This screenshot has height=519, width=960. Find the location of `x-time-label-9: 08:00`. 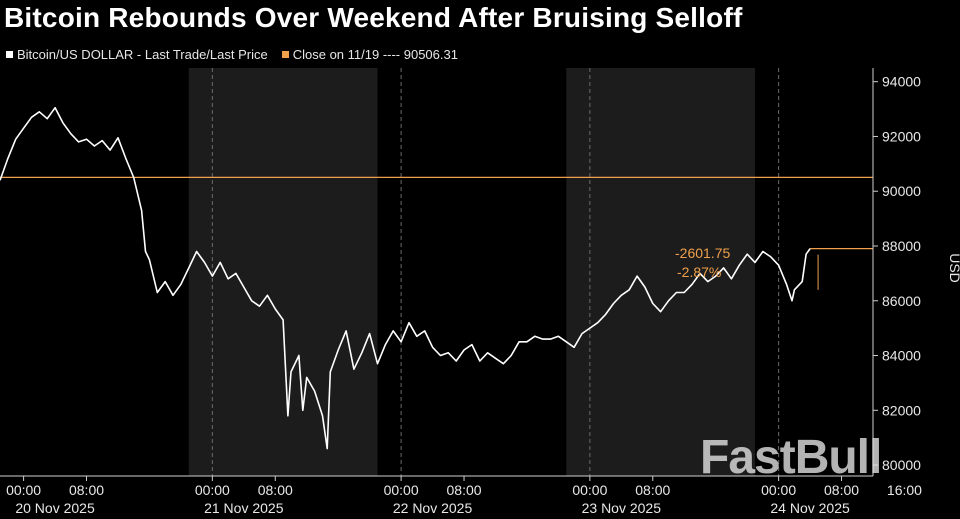

x-time-label-9: 08:00 is located at coordinates (841, 490).